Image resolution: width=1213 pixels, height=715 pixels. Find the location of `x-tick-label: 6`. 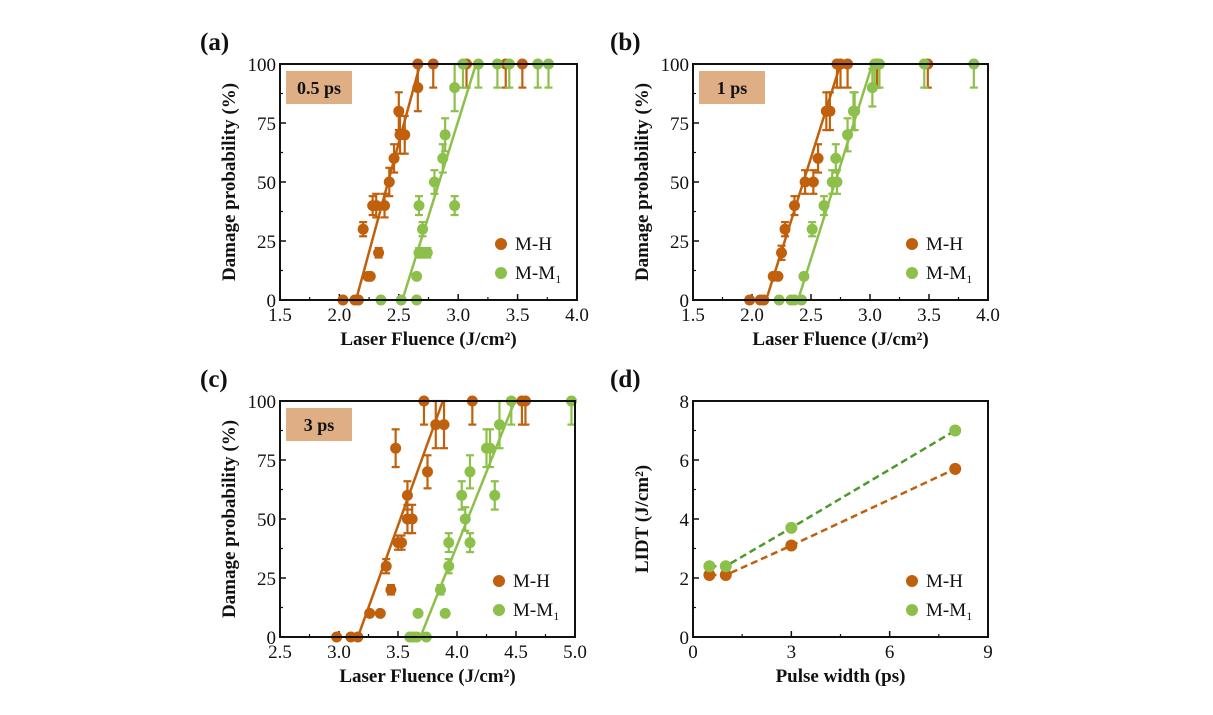

x-tick-label: 6 is located at coordinates (890, 652).